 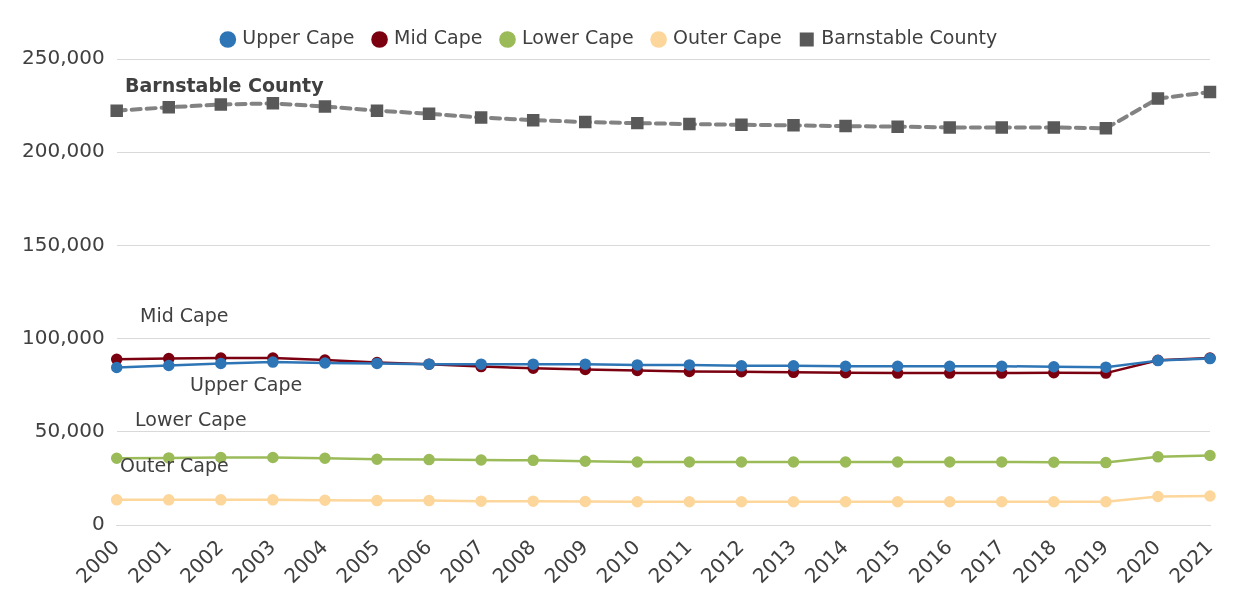 I want to click on legend-label: Barnstable County, so click(x=909, y=37).